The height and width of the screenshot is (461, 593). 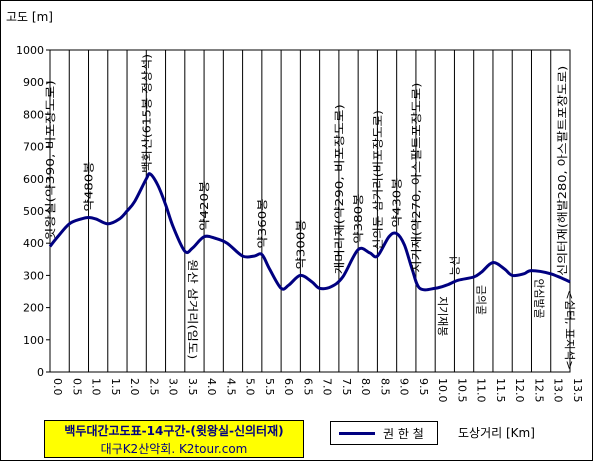 I want to click on annotation-below: 안심발골, so click(x=538, y=299).